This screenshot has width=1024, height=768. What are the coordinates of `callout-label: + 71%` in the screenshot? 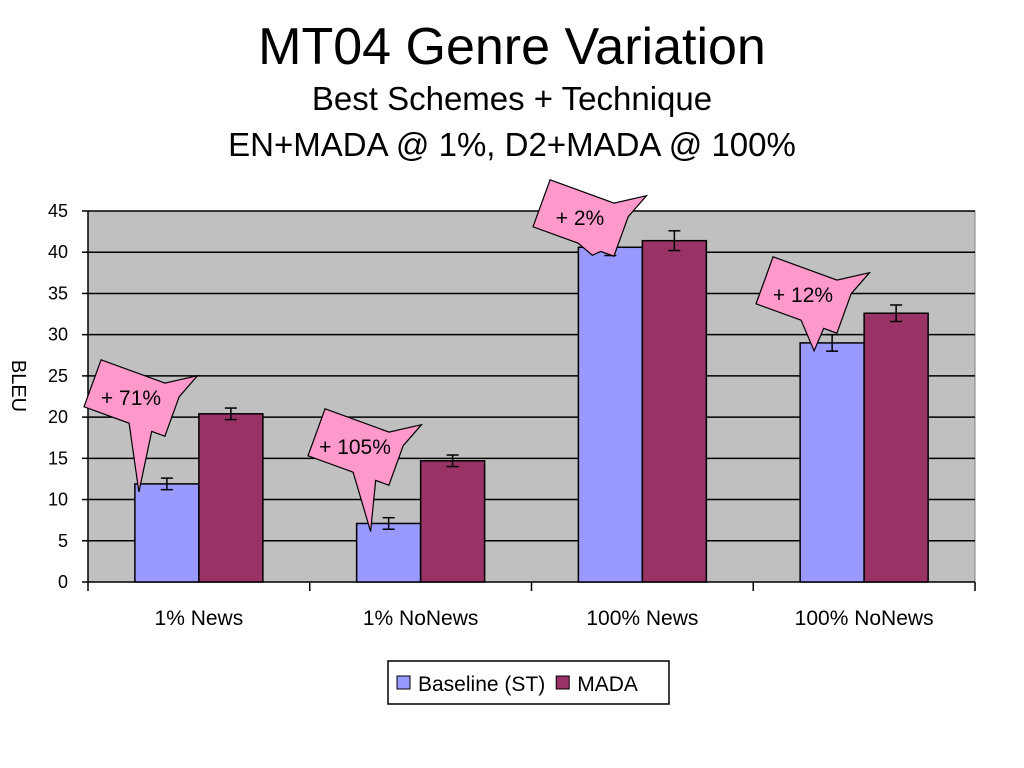 It's located at (131, 398).